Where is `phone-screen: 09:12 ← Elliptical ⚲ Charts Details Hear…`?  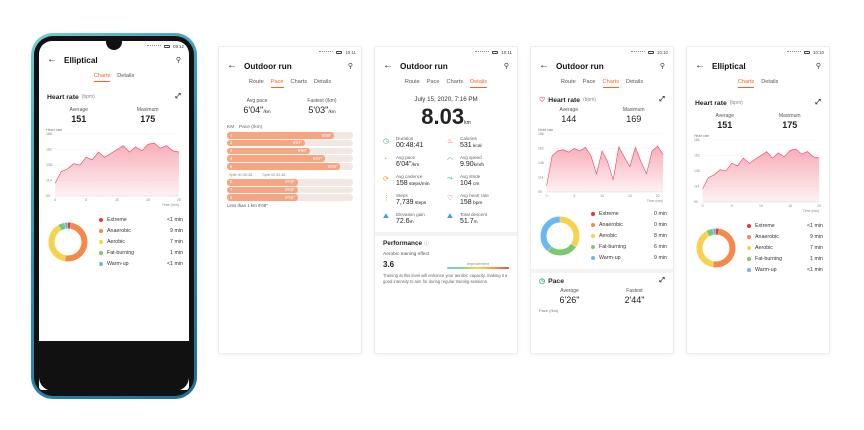 phone-screen: 09:12 ← Elliptical ⚲ Charts Details Hear… is located at coordinates (114, 215).